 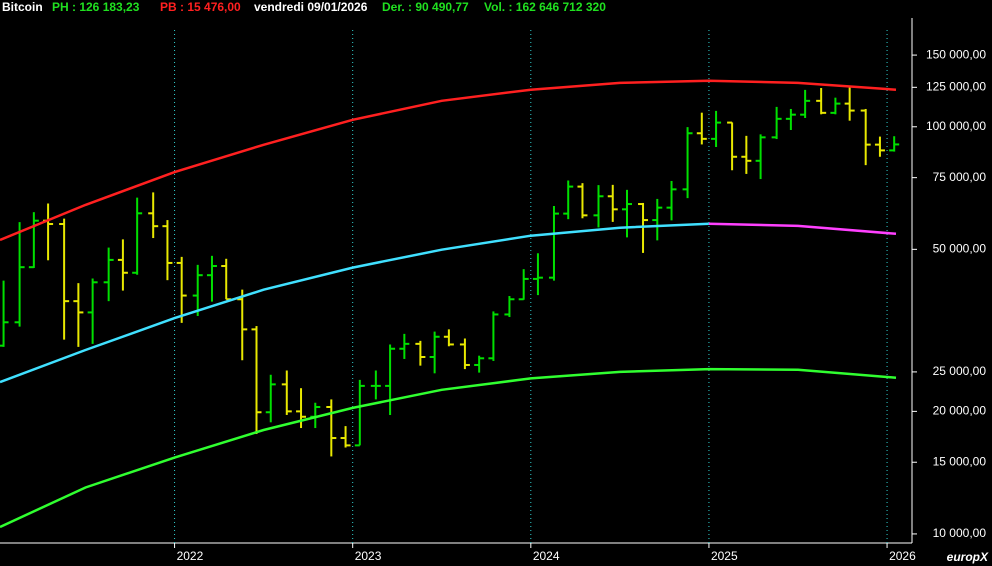 What do you see at coordinates (96, 7) in the screenshot?
I see `period-high: PH : 126 183,23` at bounding box center [96, 7].